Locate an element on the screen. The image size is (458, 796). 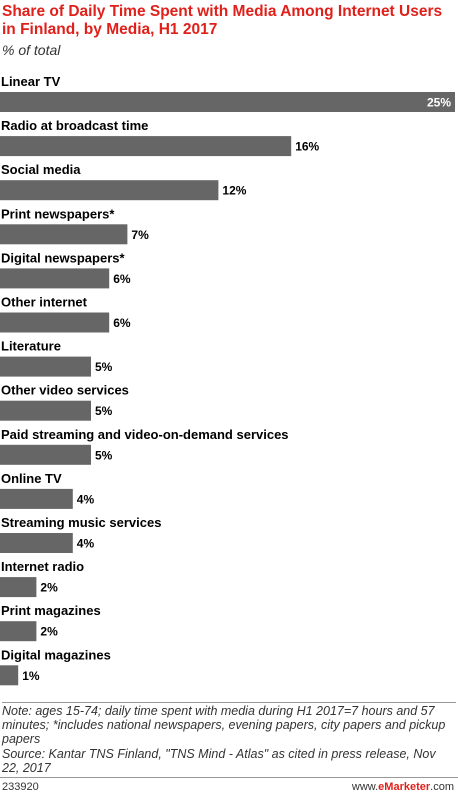
category-label: Literature is located at coordinates (31, 346).